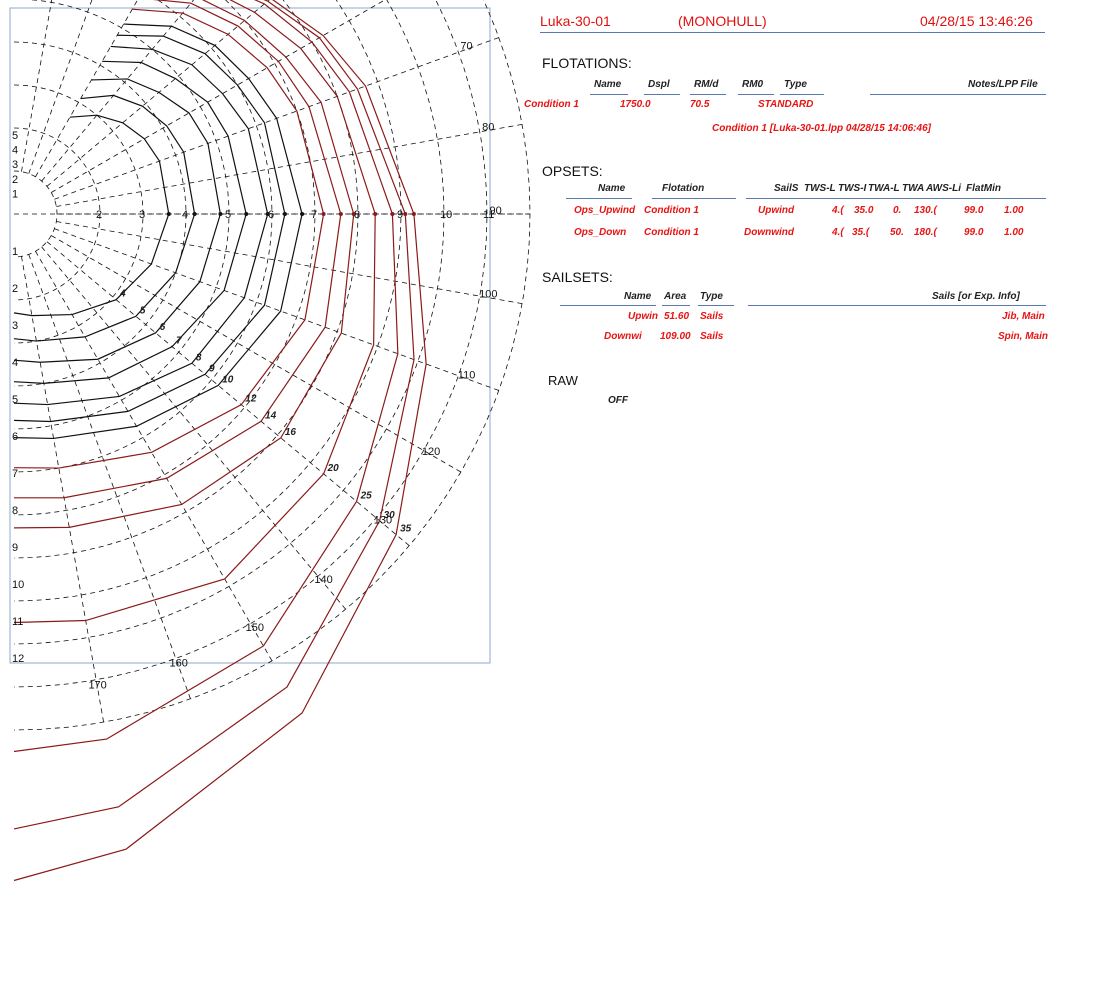  What do you see at coordinates (15, 511) in the screenshot?
I see `speed-tick-label: 8` at bounding box center [15, 511].